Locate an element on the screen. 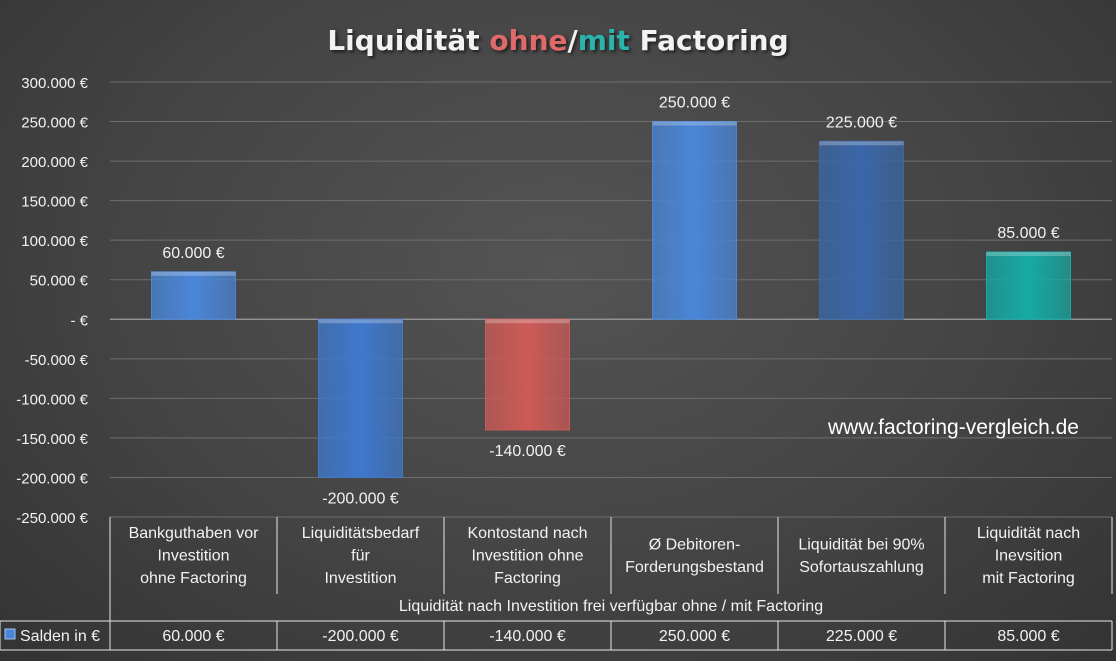  y-tick-label: 250.000 € is located at coordinates (54, 123).